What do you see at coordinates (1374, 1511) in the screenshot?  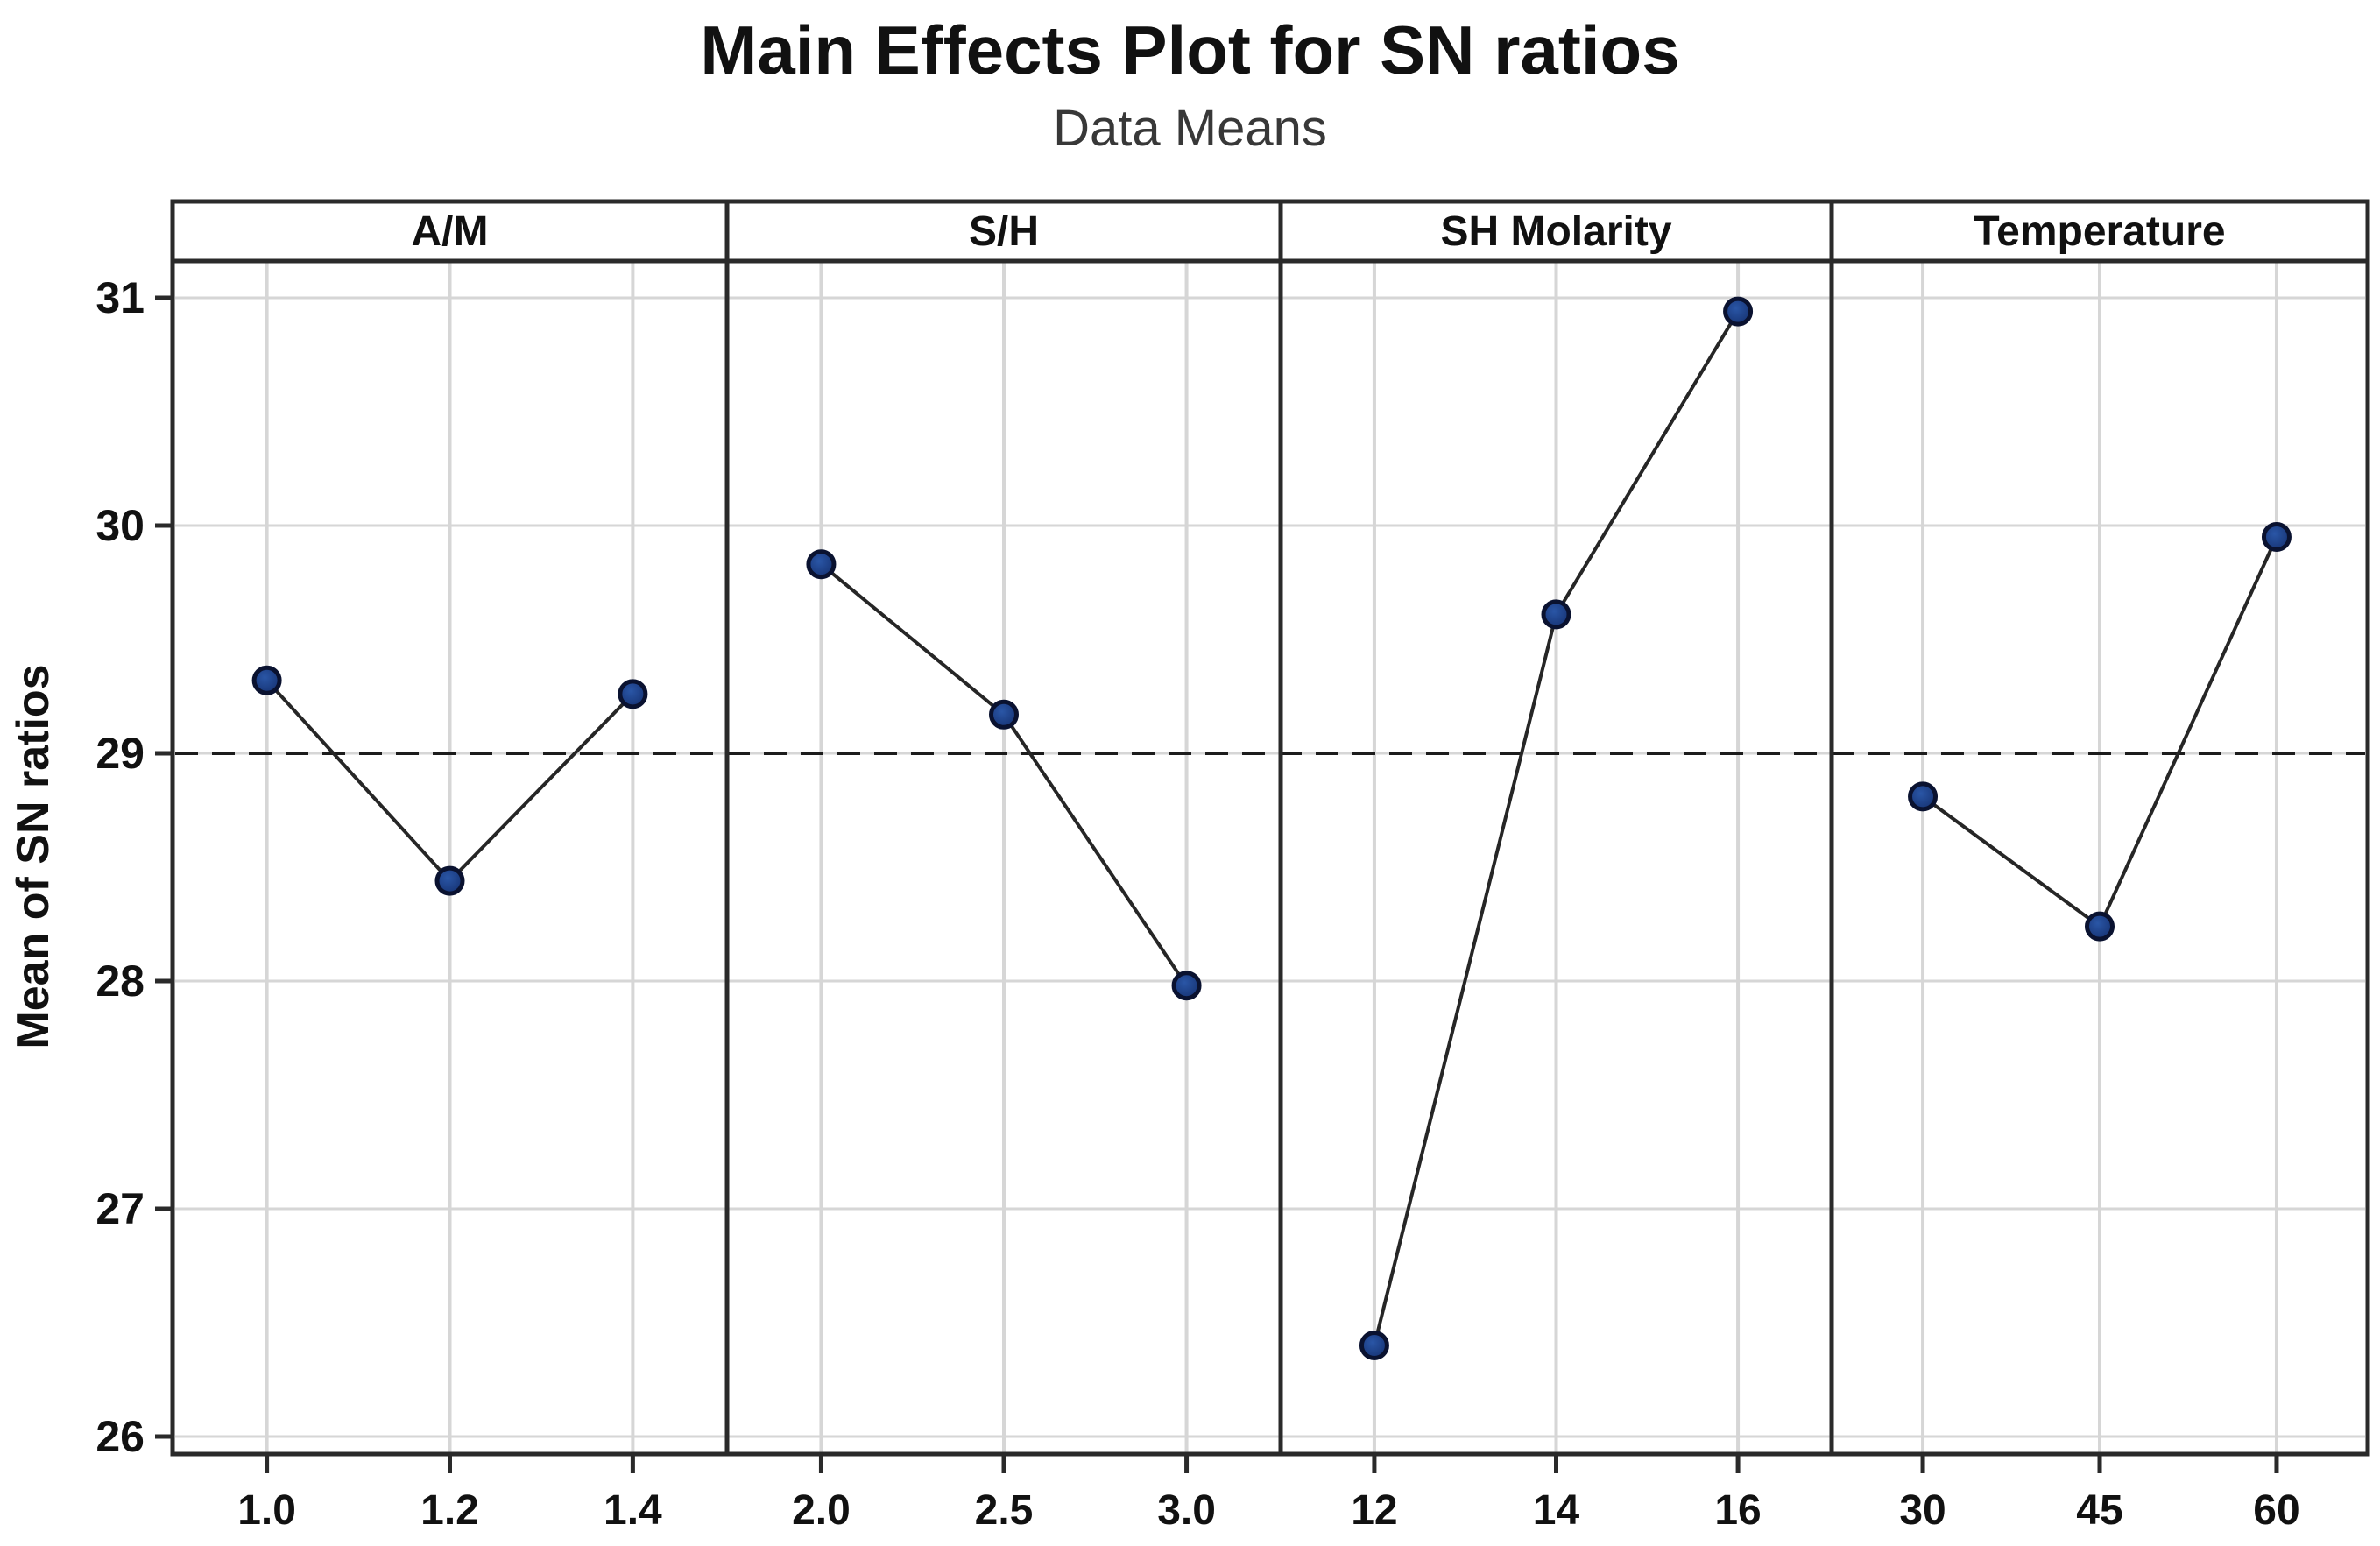 I see `x-tick-label: 12` at bounding box center [1374, 1511].